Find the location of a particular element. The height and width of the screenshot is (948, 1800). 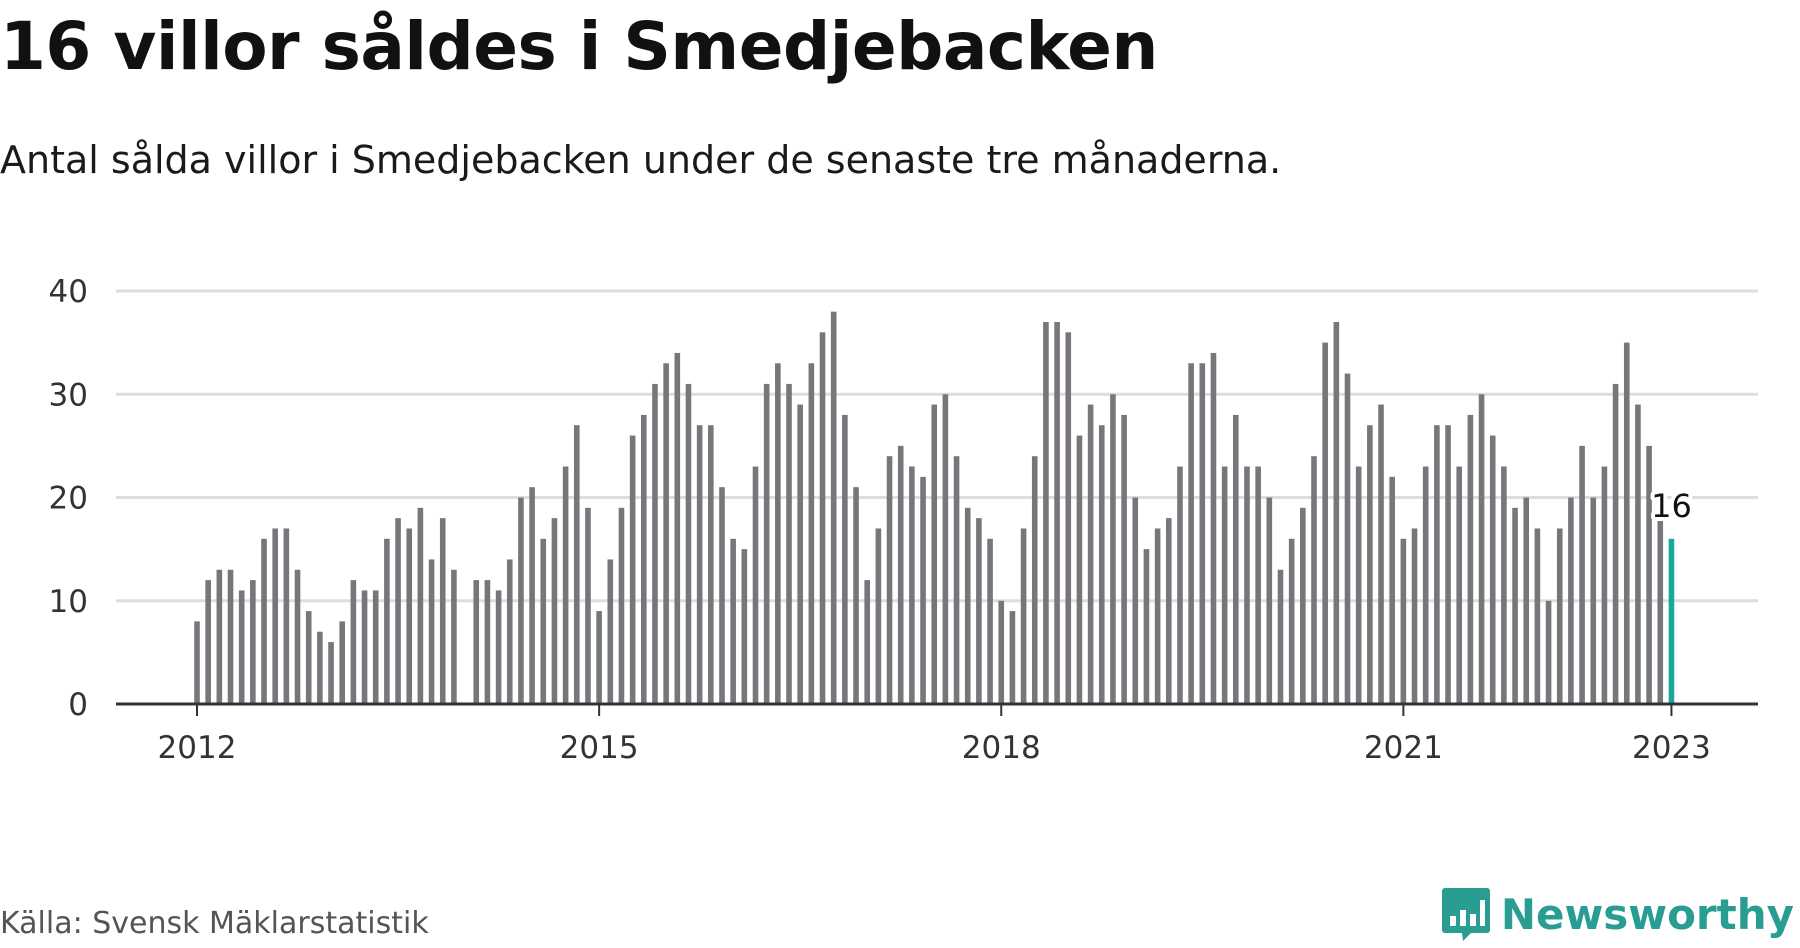

data-labels: 16 is located at coordinates (1671, 506).